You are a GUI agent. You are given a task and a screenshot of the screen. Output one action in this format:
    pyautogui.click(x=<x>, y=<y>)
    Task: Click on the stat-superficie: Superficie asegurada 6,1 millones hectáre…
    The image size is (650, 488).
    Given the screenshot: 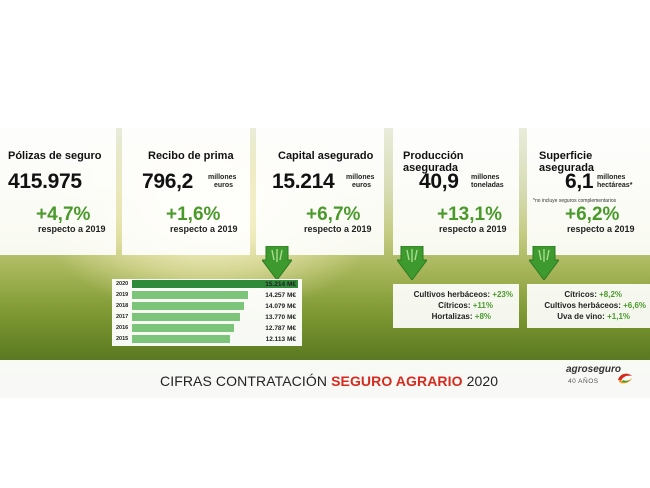 What is the action you would take?
    pyautogui.click(x=588, y=191)
    